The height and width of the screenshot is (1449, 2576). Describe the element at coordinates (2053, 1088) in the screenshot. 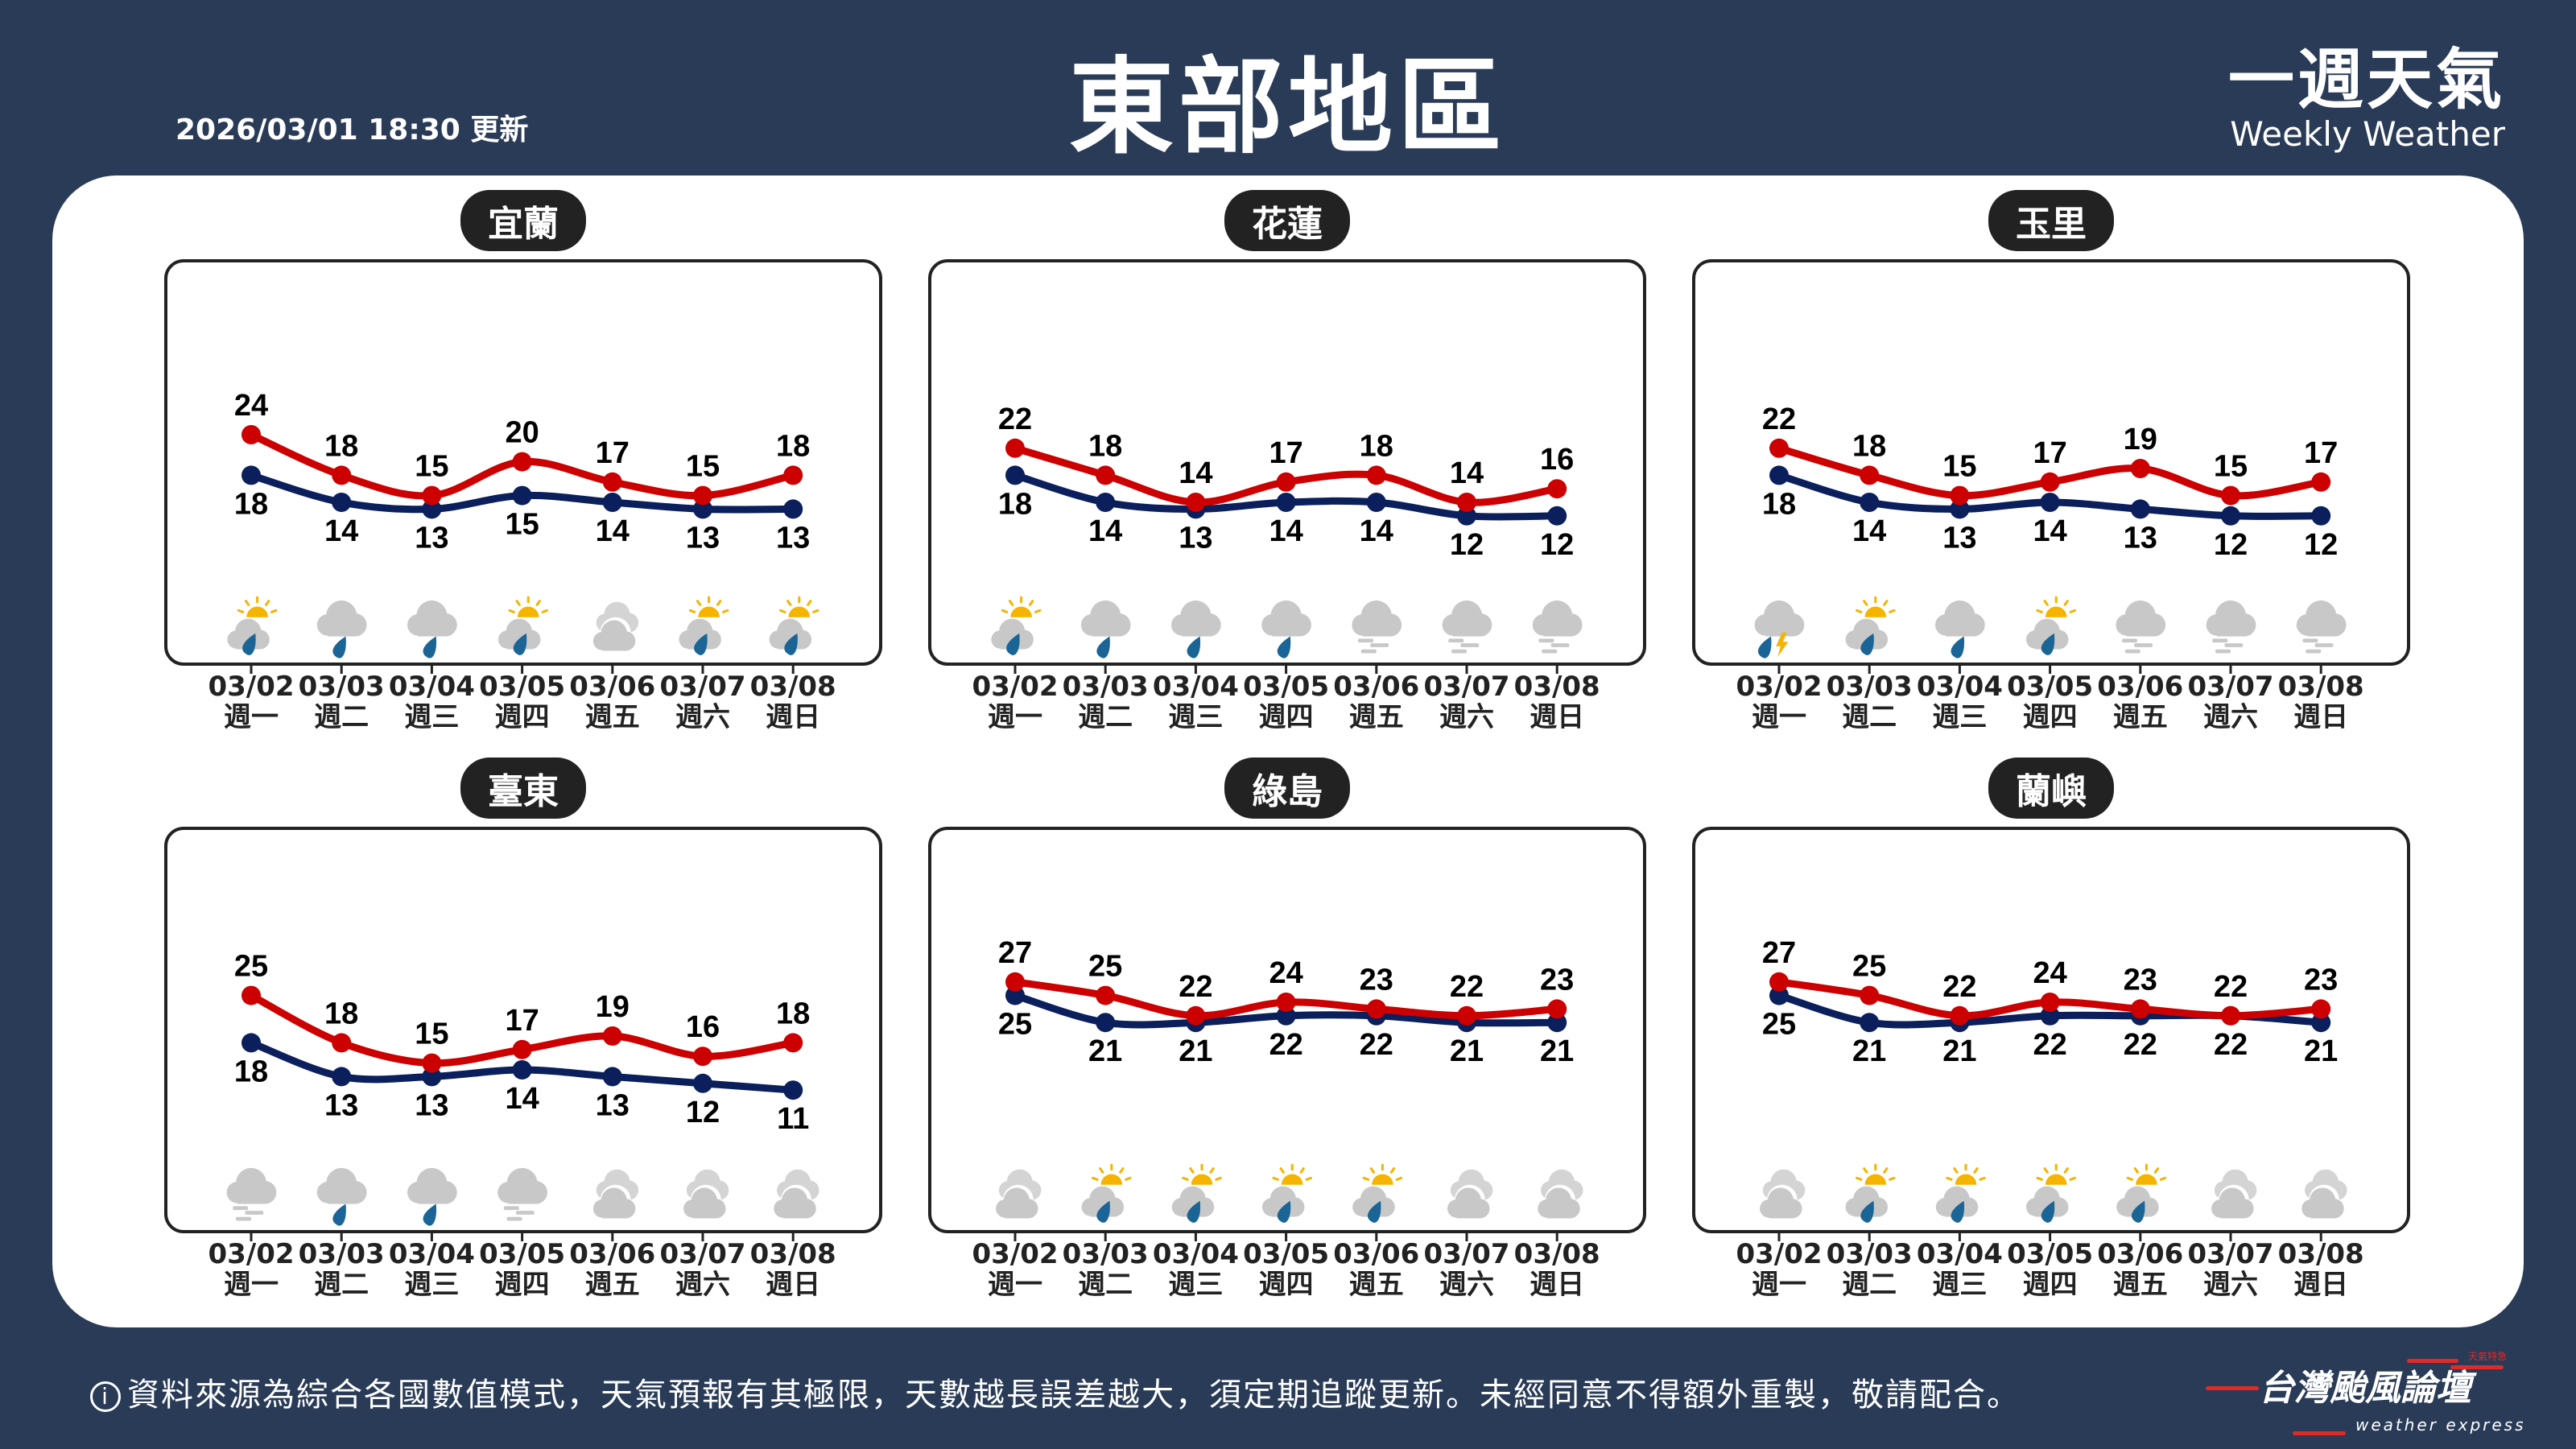

I see `temperature-chart: 25 21 21 22 22 22 21 27 25 22 24 23 22 23` at that location.